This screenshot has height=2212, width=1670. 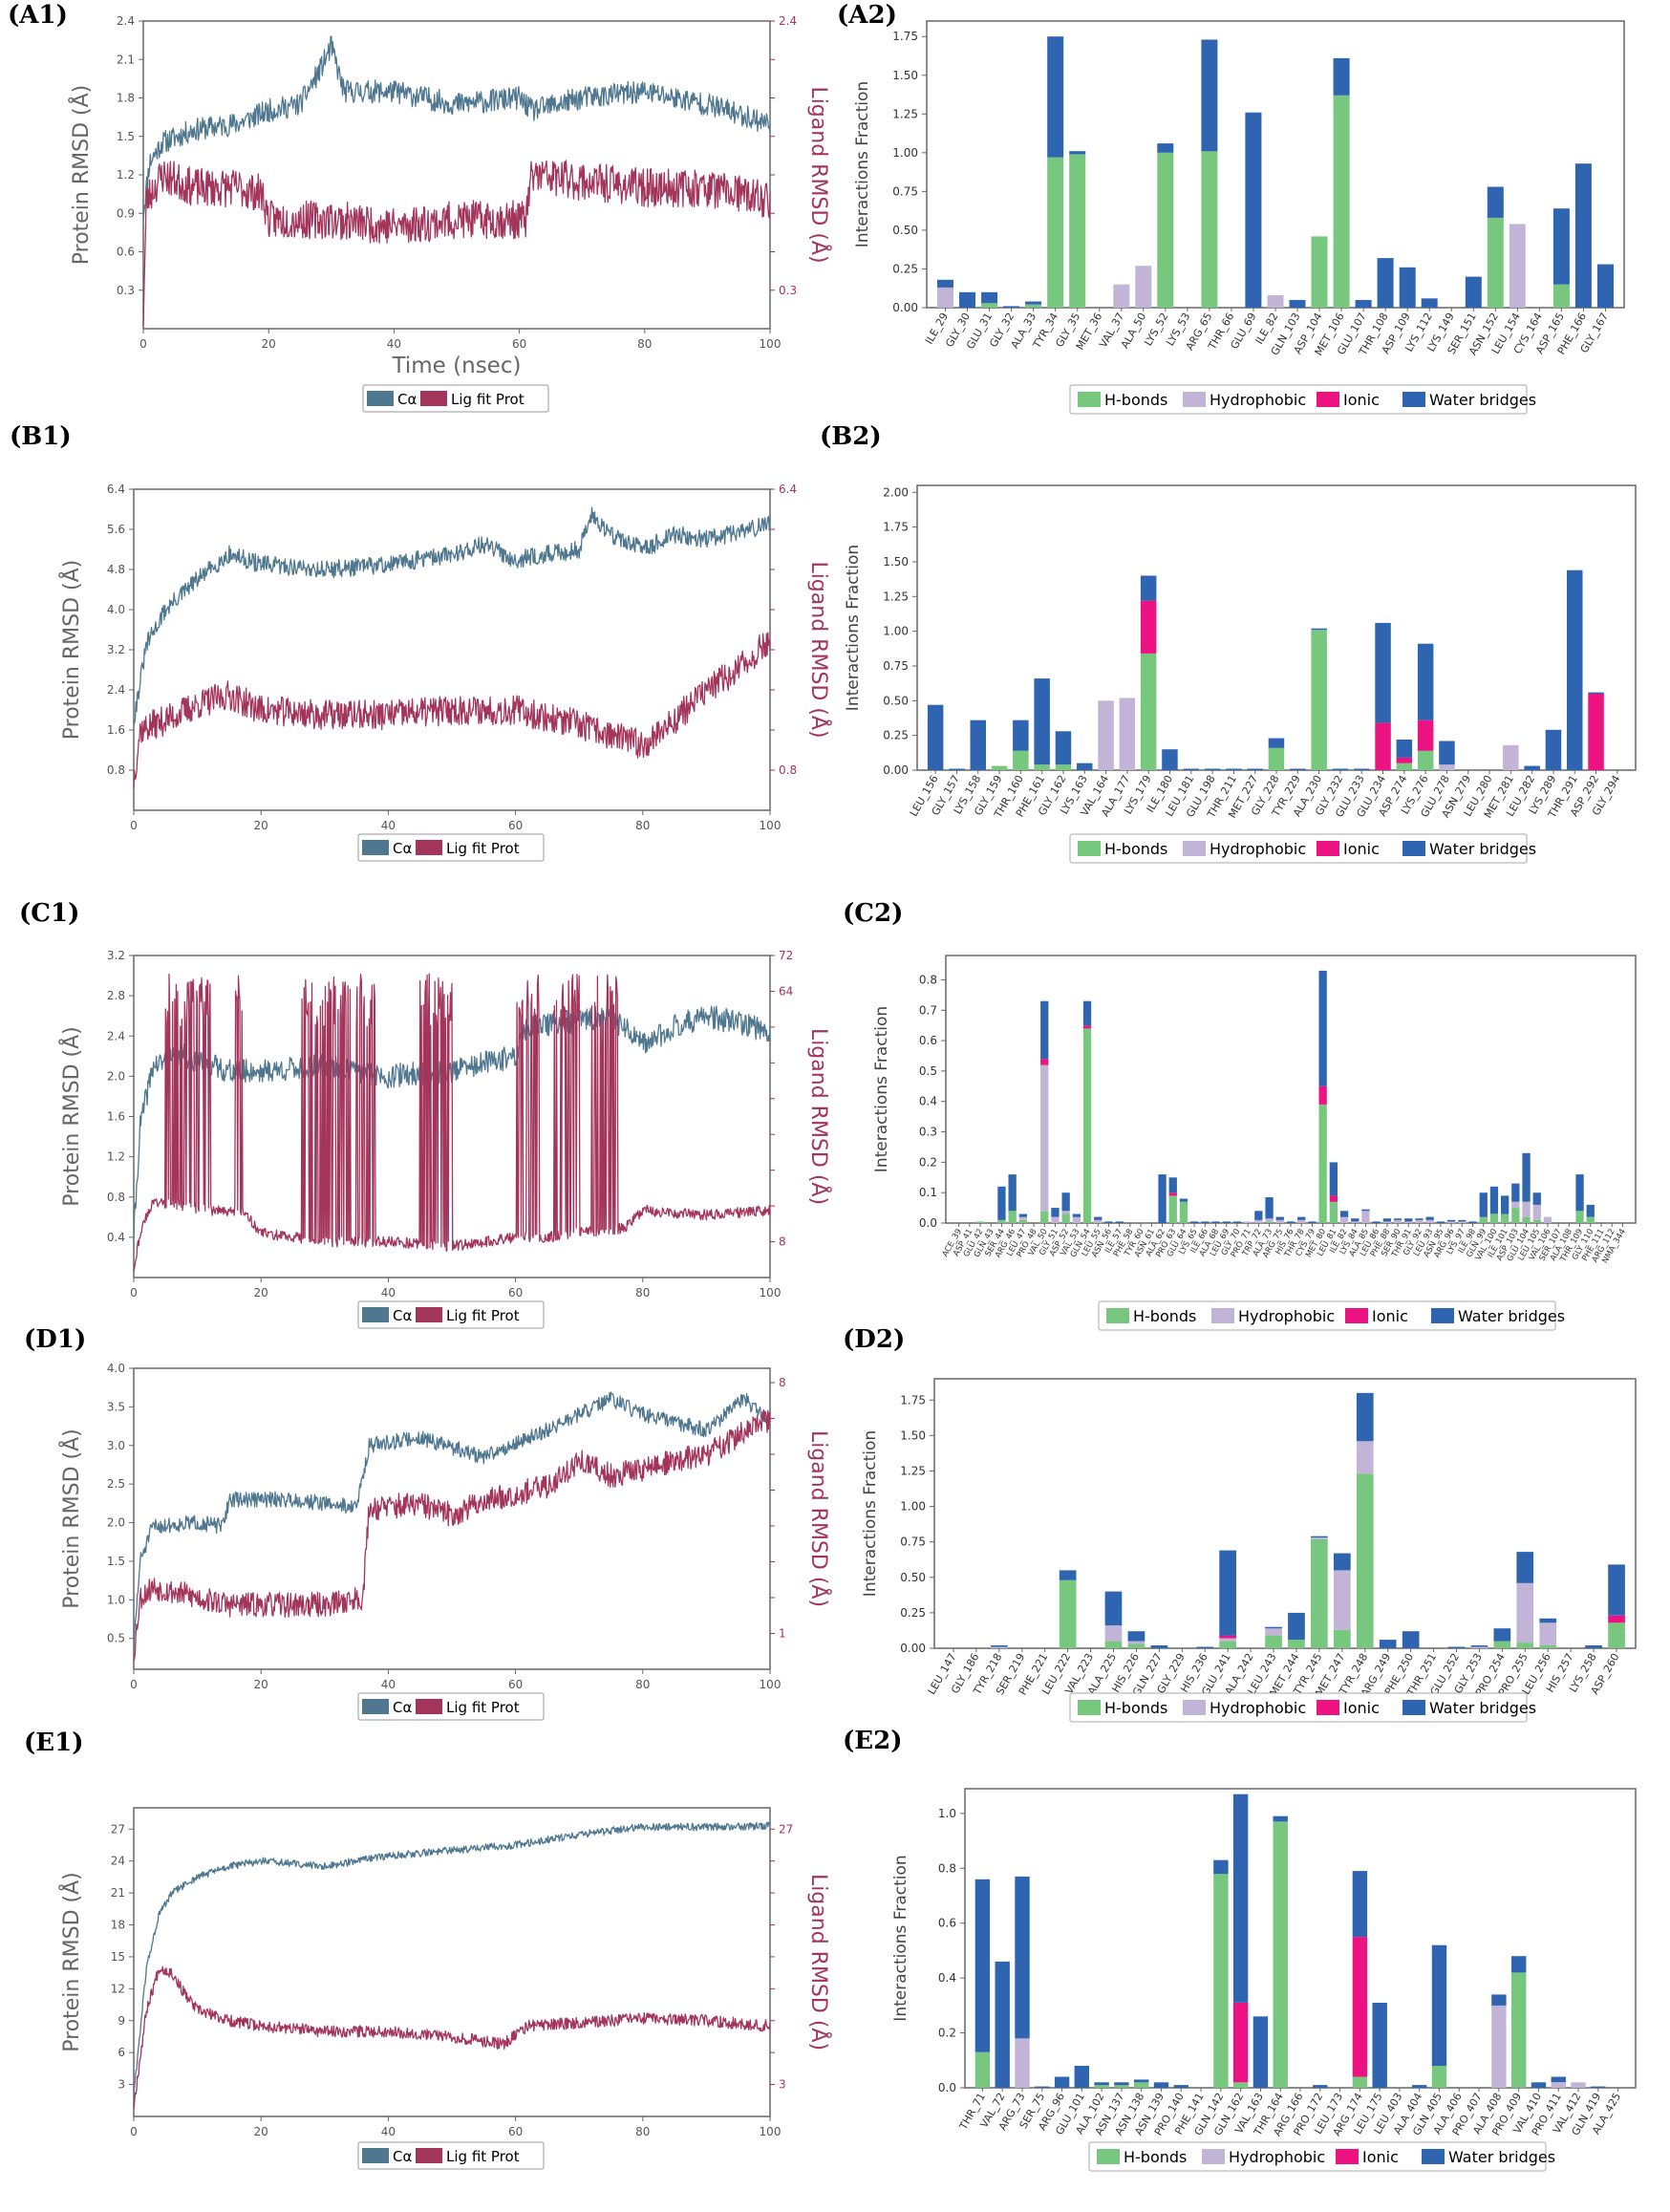 What do you see at coordinates (126, 290) in the screenshot?
I see `y-tick-label: 0.3` at bounding box center [126, 290].